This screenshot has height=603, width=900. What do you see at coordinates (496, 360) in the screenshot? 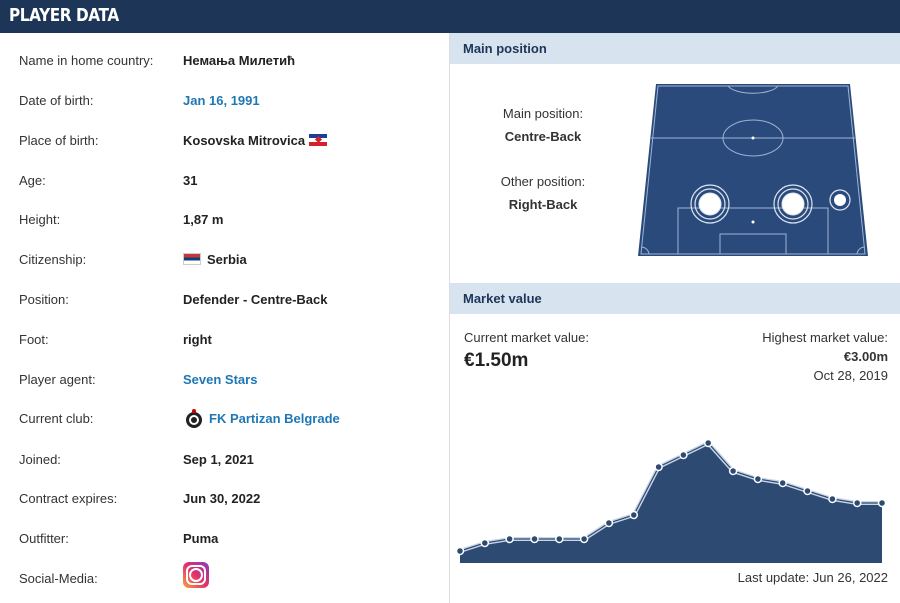
I see `current-value: €1.50m` at bounding box center [496, 360].